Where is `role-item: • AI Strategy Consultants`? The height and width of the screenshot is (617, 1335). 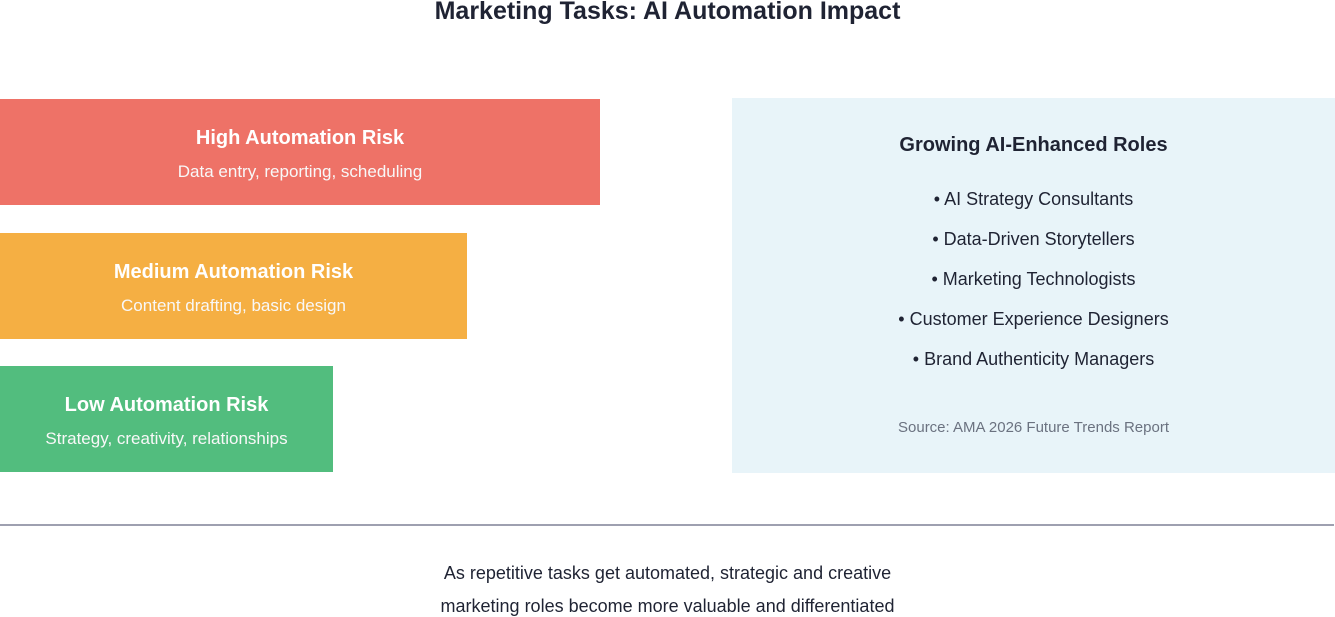
role-item: • AI Strategy Consultants is located at coordinates (1033, 199).